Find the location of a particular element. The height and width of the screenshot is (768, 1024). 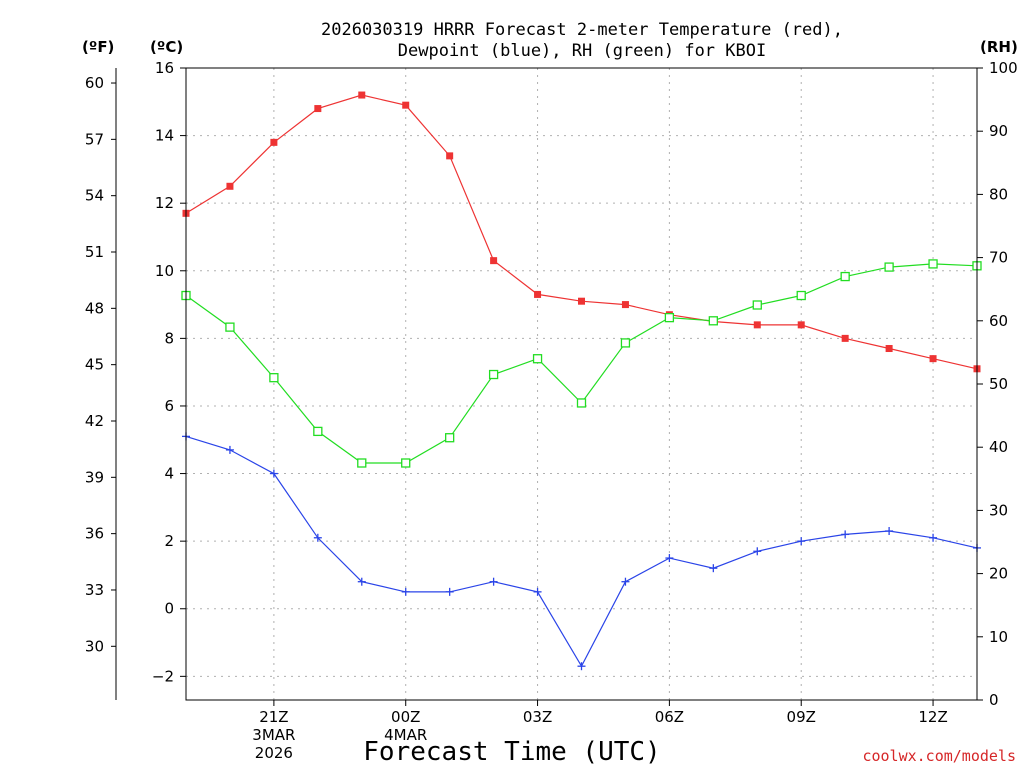

rh-tick-label: 40 is located at coordinates (998, 447).